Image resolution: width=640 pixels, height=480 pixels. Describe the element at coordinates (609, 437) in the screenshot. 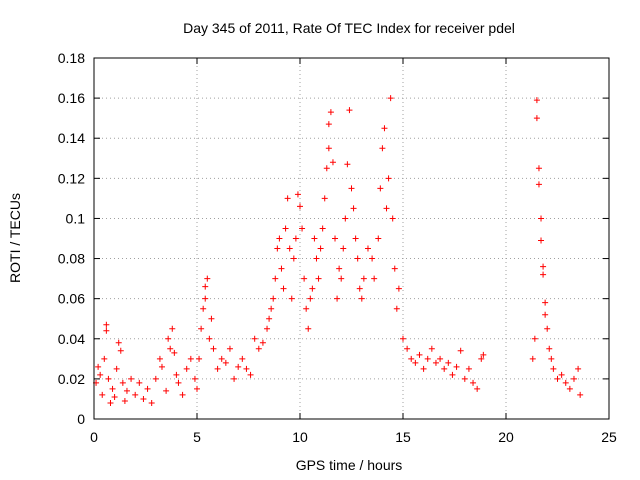

I see `x-tick-label: 25` at that location.